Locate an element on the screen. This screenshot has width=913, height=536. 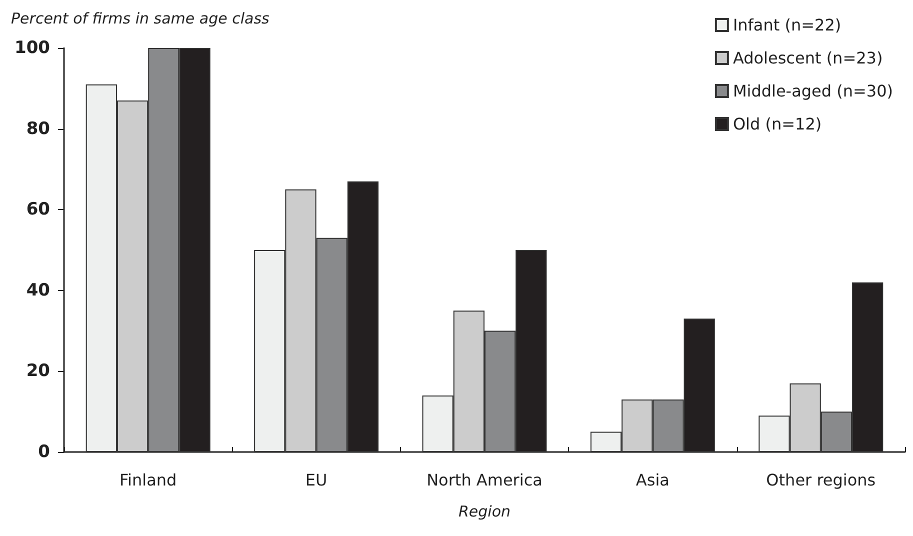
y-tick-label: 80 is located at coordinates (38, 128).